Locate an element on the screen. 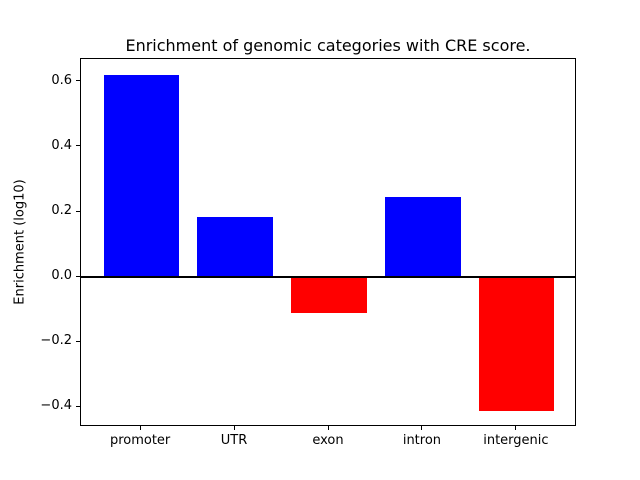 The height and width of the screenshot is (480, 640). x-tick-label: exon is located at coordinates (328, 440).